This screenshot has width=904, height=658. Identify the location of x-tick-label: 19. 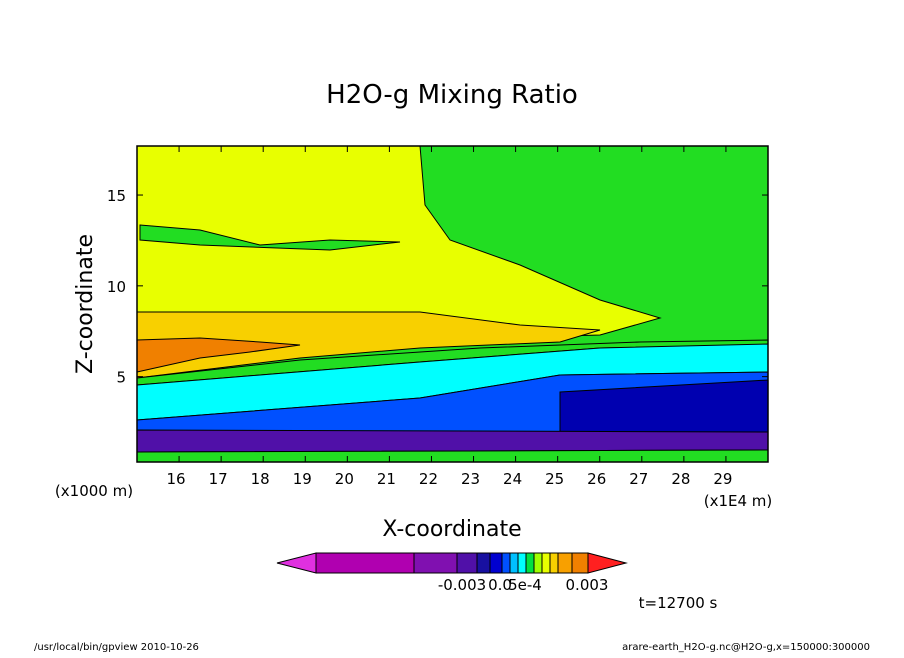
(302, 479).